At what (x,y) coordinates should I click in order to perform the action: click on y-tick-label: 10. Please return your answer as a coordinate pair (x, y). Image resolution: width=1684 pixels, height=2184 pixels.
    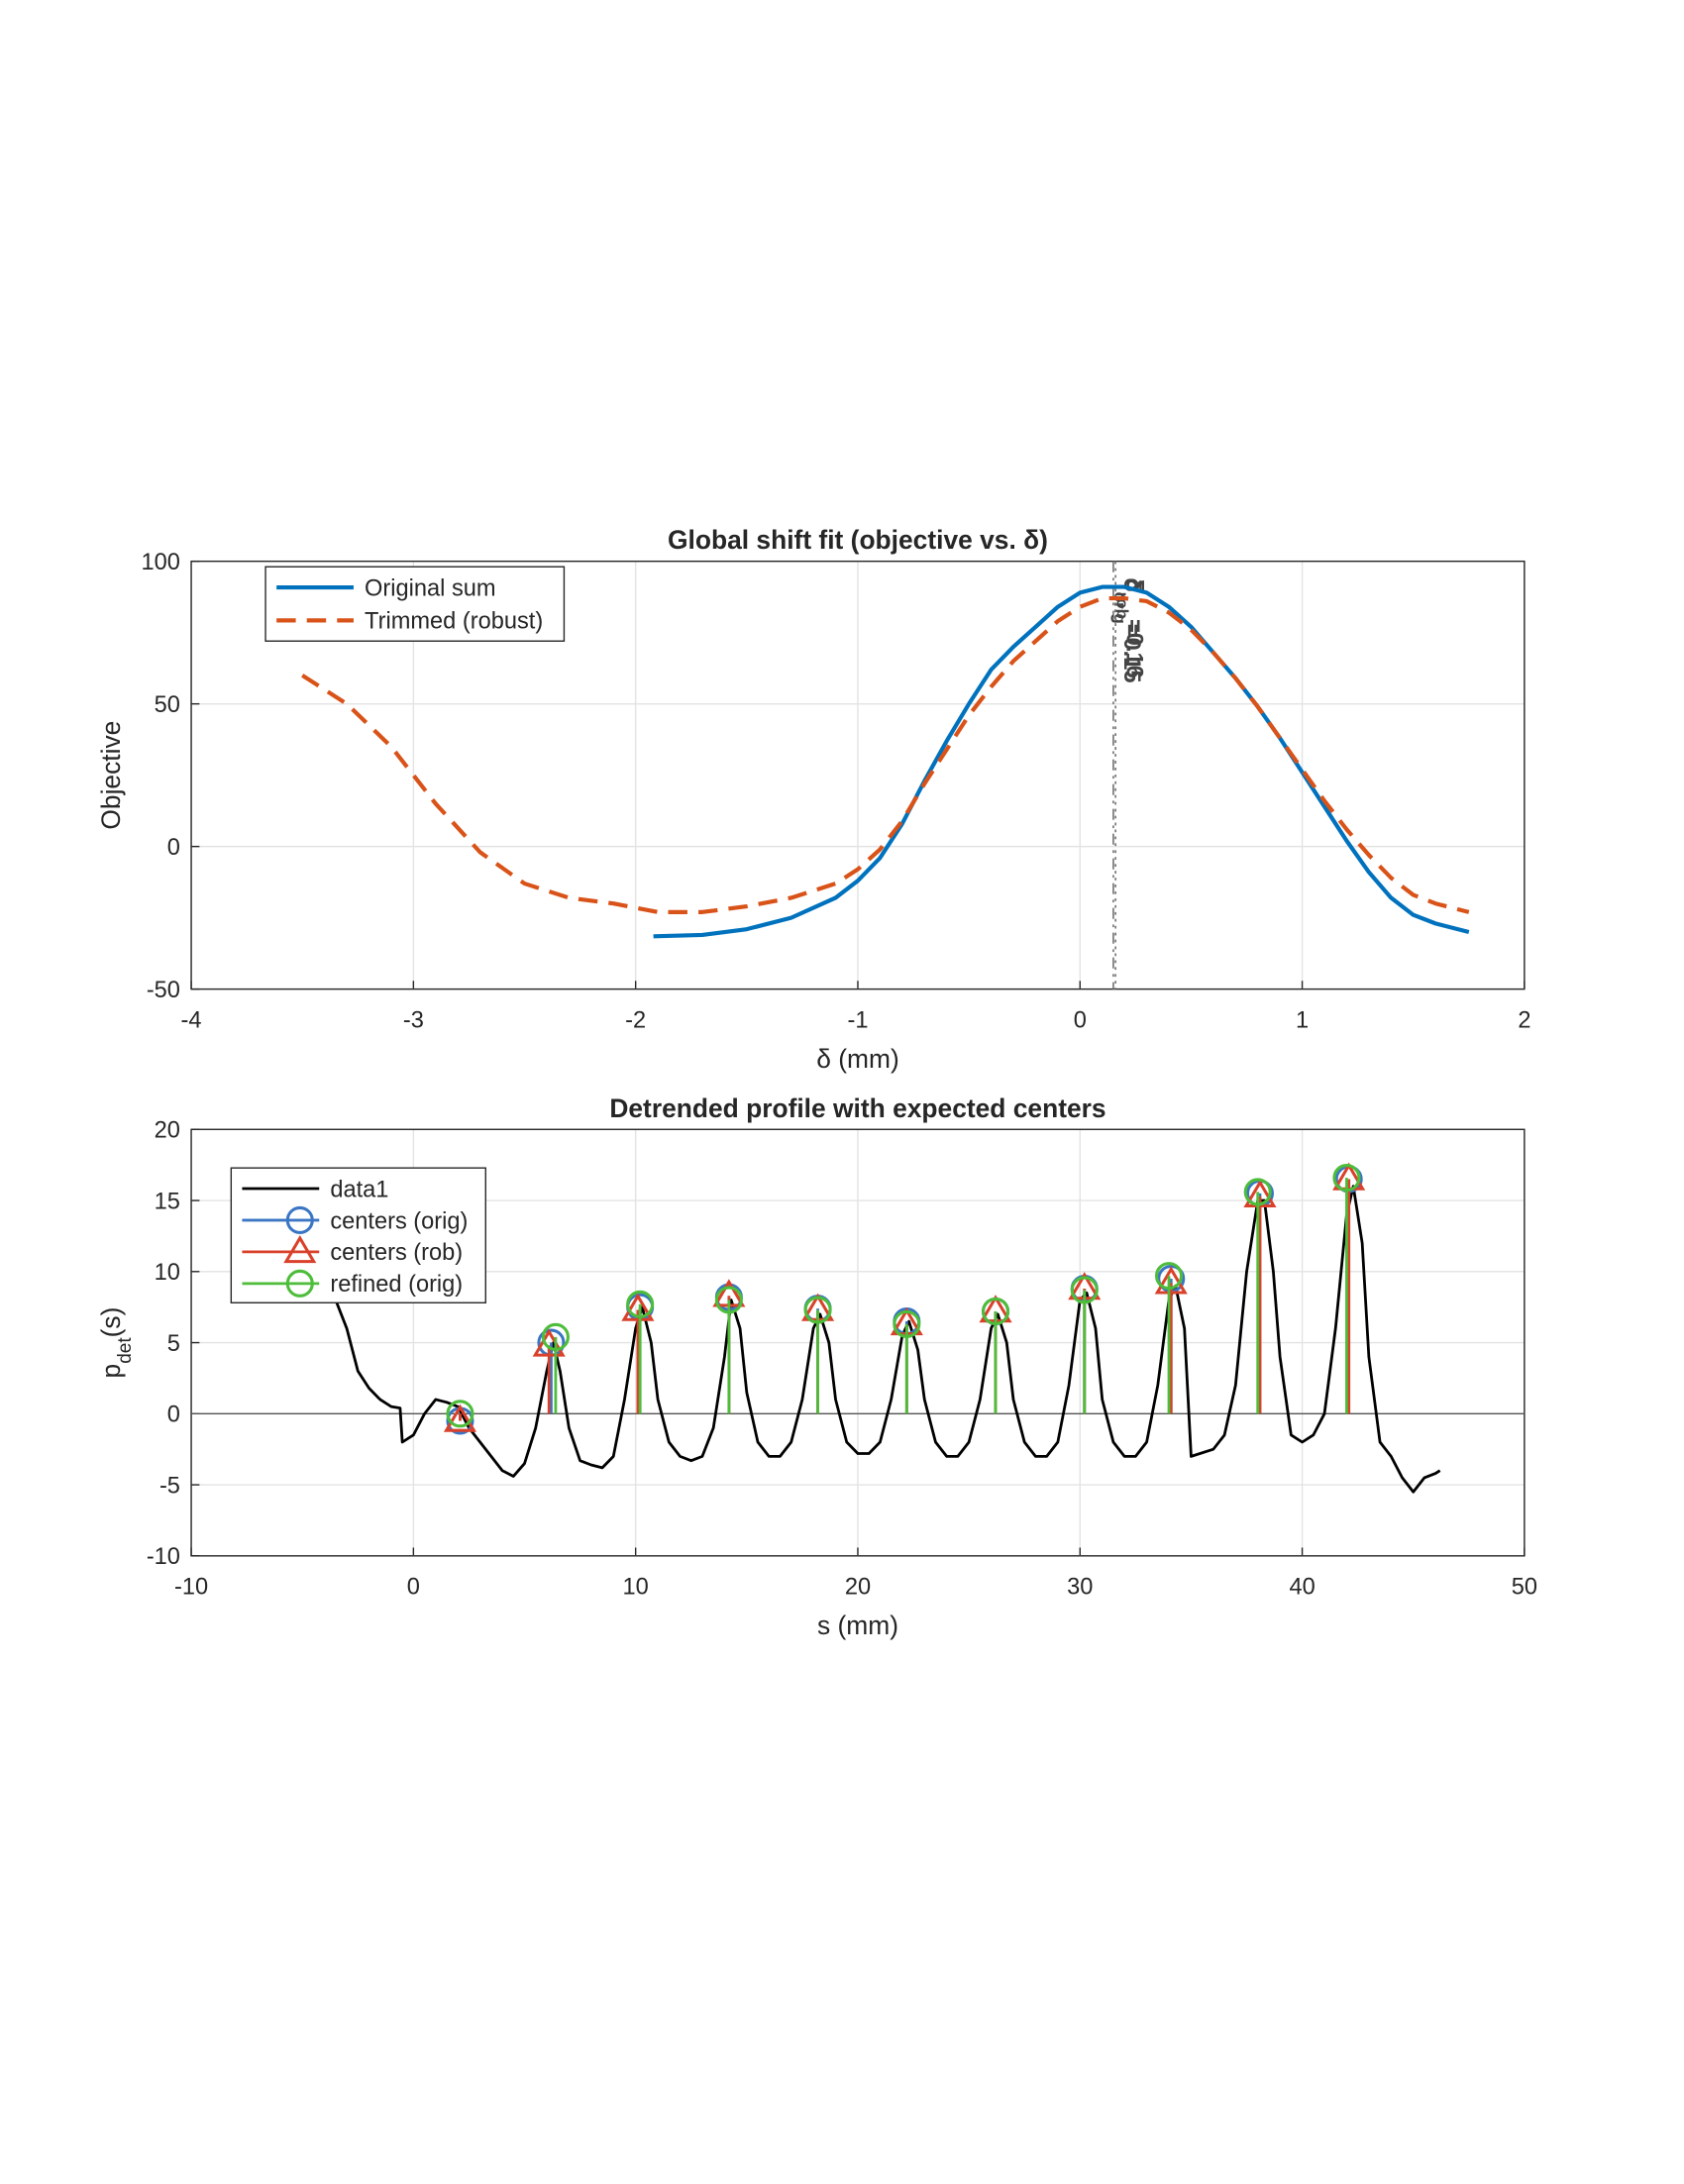
    Looking at the image, I should click on (167, 1273).